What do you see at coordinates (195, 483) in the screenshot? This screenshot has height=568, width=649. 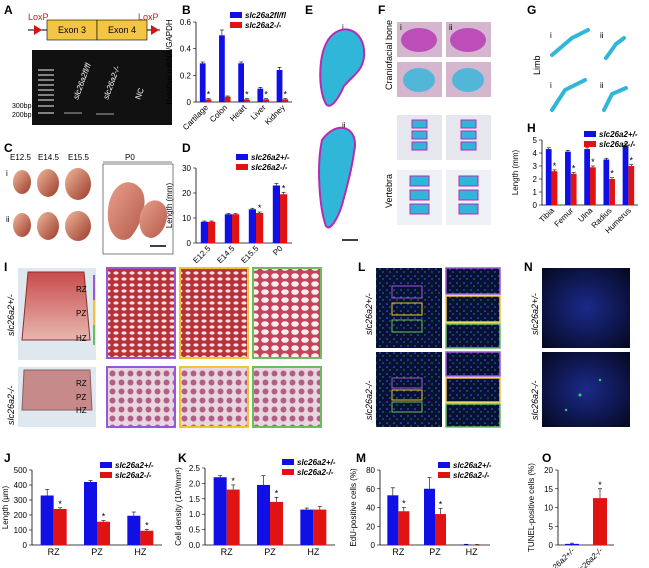 I see `y-tick-label-k: 2.0` at bounding box center [195, 483].